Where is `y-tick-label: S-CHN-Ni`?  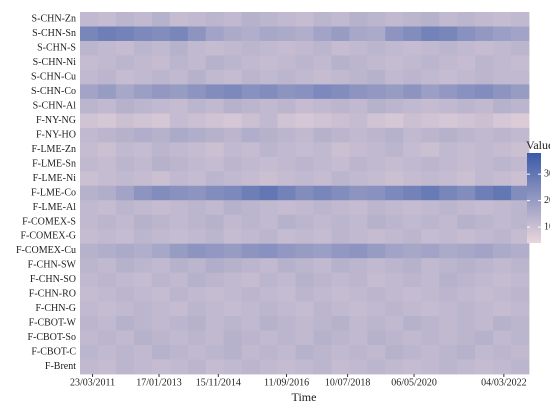
y-tick-label: S-CHN-Ni is located at coordinates (55, 62).